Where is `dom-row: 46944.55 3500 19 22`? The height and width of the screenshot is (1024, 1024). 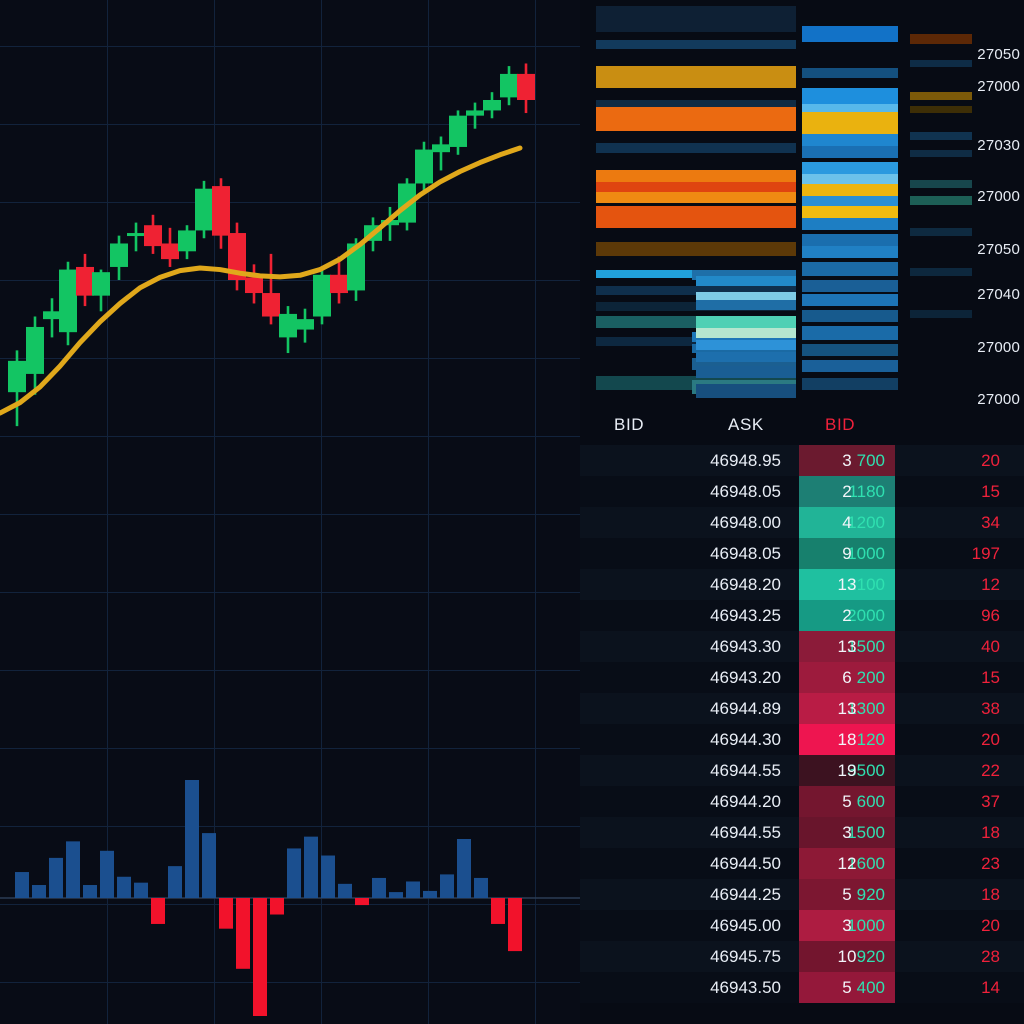 dom-row: 46944.55 3500 19 22 is located at coordinates (802, 770).